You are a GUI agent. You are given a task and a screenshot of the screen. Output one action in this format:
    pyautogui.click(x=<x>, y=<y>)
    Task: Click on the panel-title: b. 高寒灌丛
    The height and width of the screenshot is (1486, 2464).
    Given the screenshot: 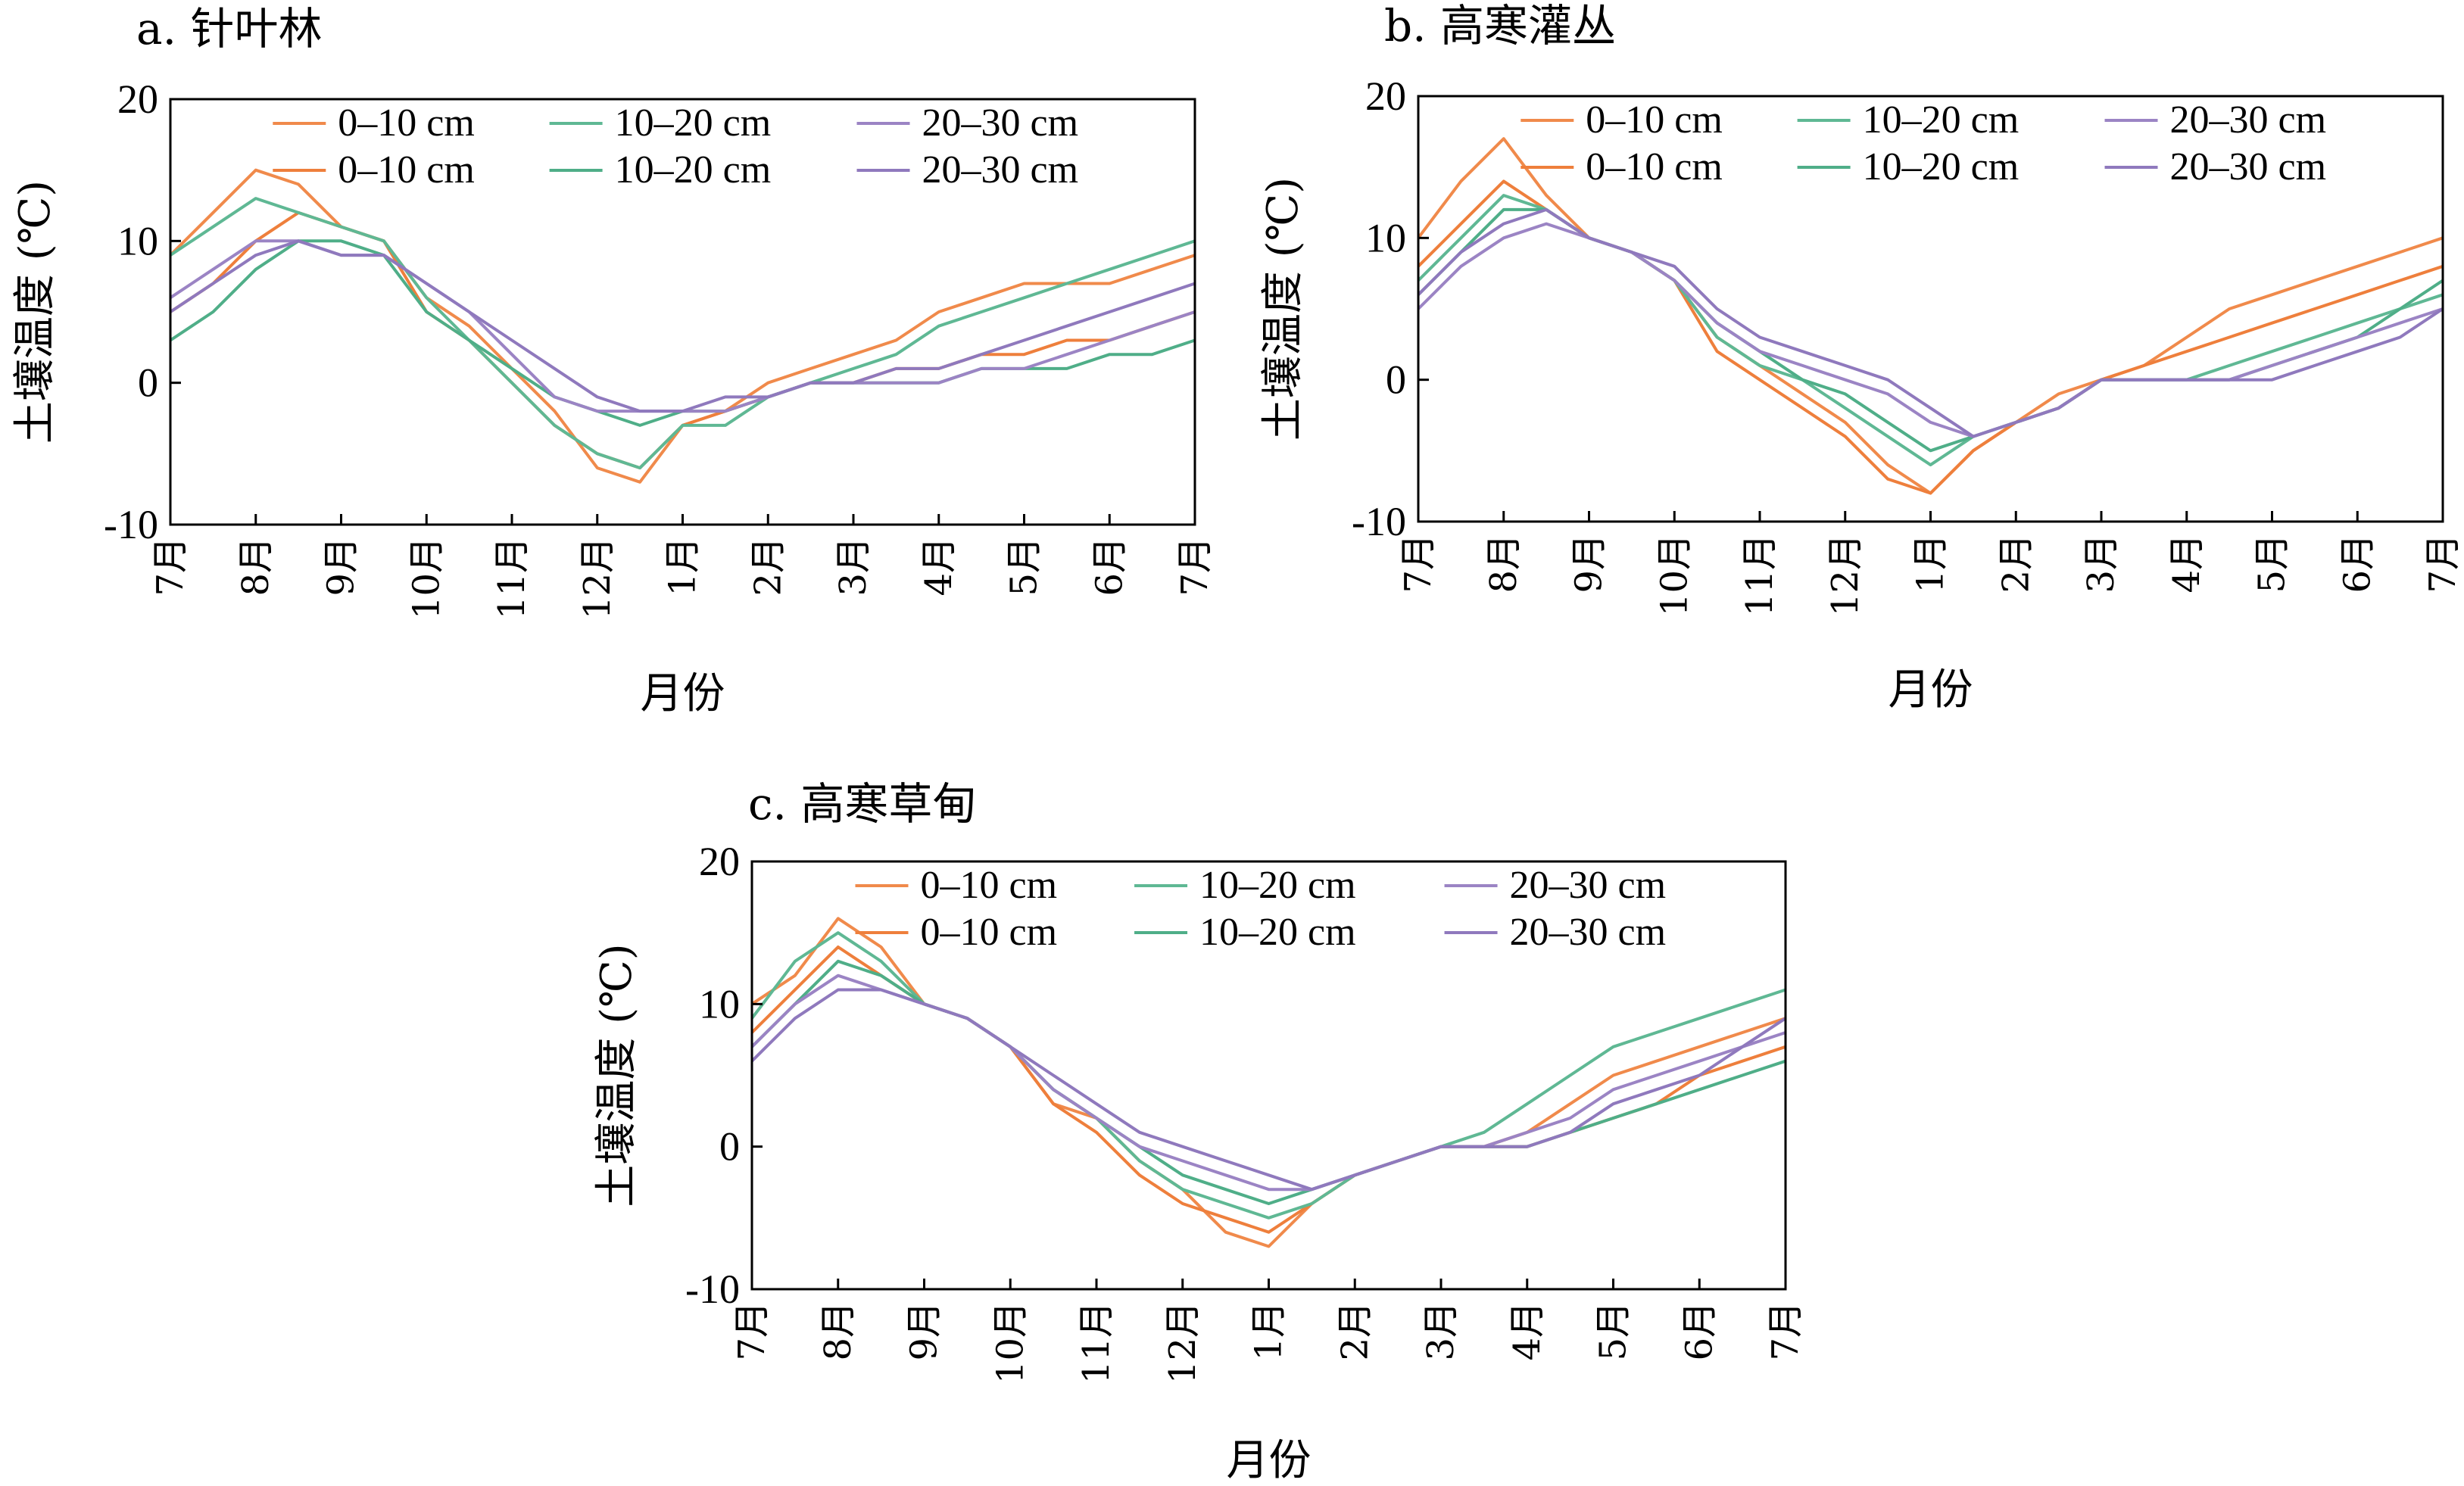 What is the action you would take?
    pyautogui.click(x=1500, y=25)
    